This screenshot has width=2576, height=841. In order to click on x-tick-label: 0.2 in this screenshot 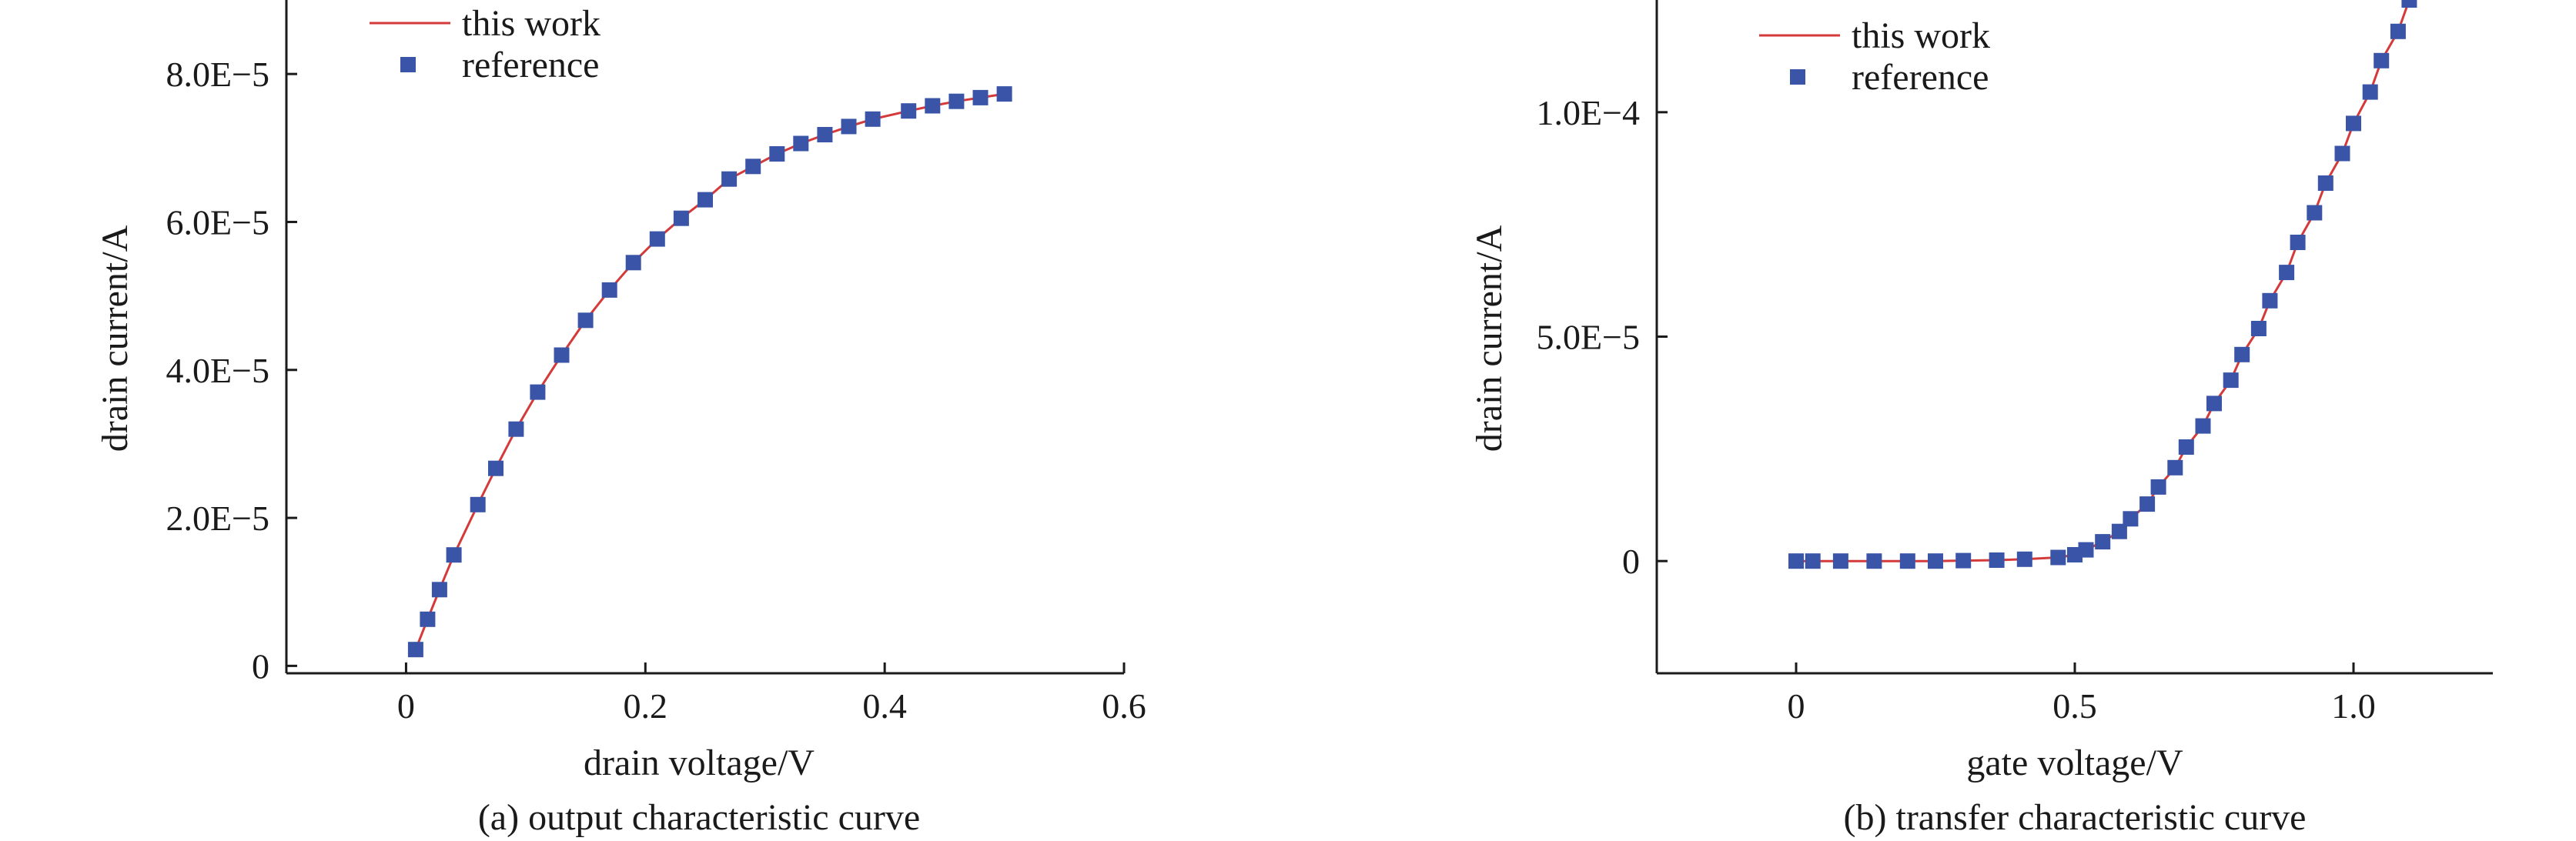, I will do `click(646, 706)`.